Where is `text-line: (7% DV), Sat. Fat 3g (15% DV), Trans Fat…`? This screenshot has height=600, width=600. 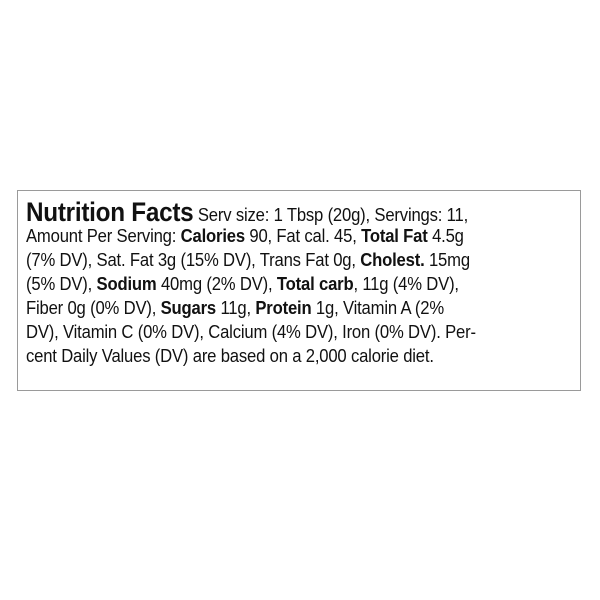 text-line: (7% DV), Sat. Fat 3g (15% DV), Trans Fat… is located at coordinates (251, 260).